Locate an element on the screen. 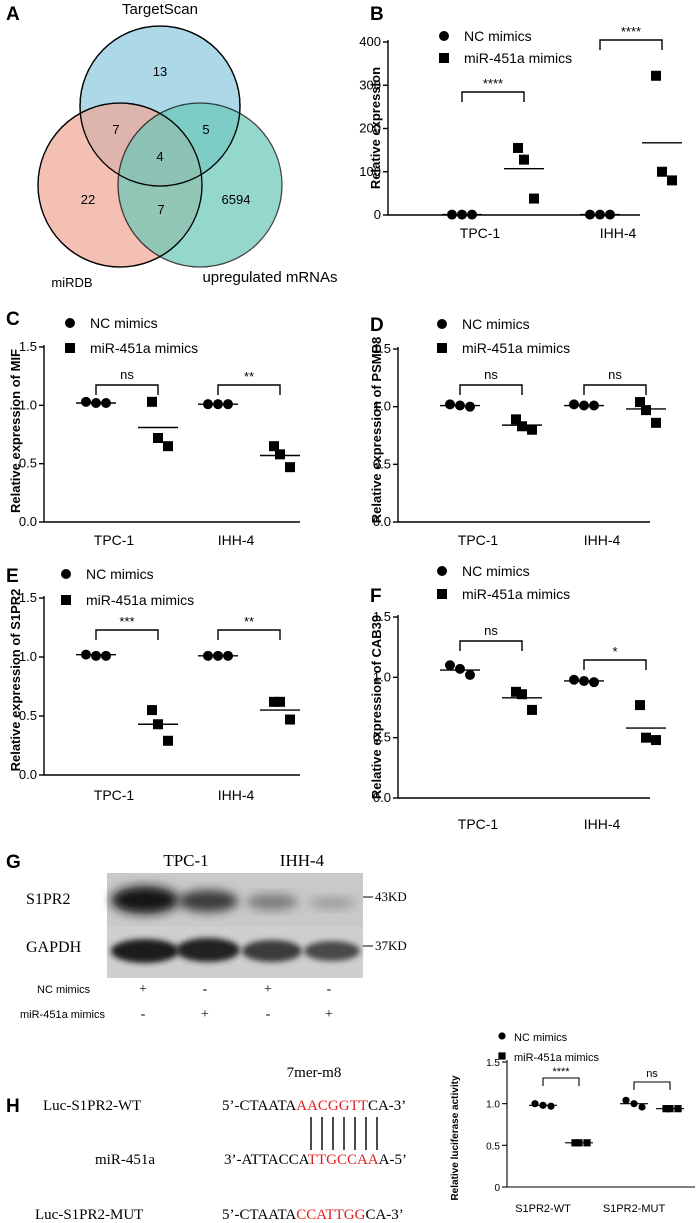  seq-name-mut: Luc-S1PR2-MUT is located at coordinates (89, 1215).